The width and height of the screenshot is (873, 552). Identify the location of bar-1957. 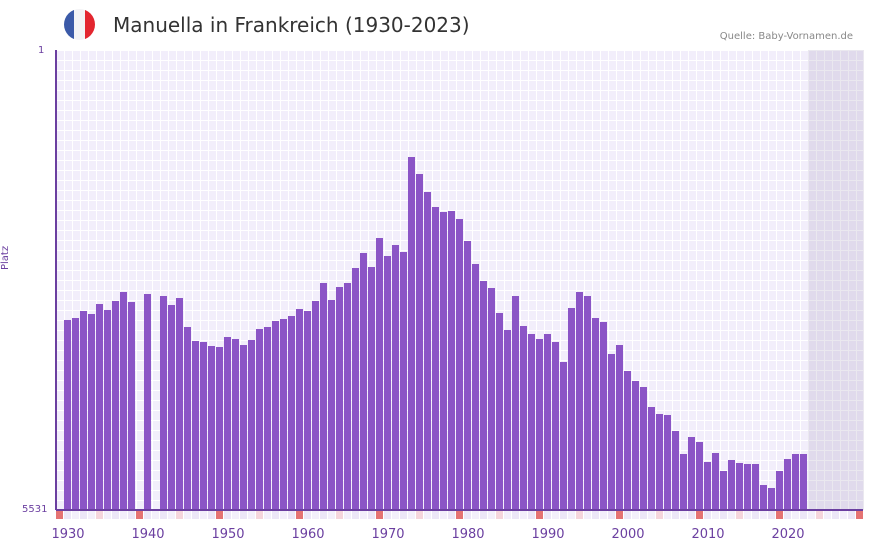
(283, 414).